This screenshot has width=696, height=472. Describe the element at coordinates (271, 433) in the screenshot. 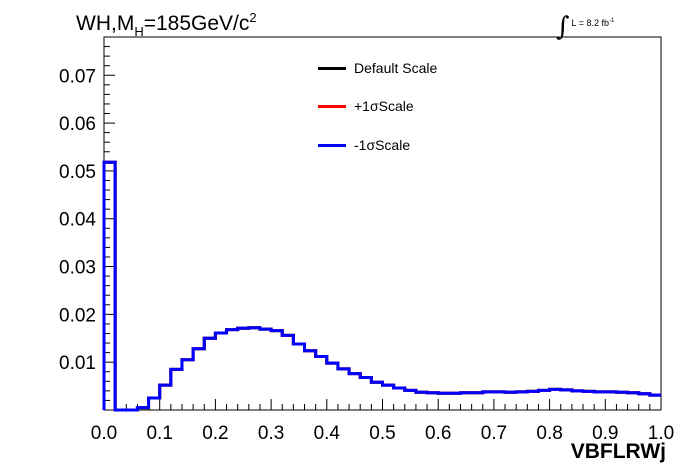

I see `x-tick-label: 0.3` at that location.